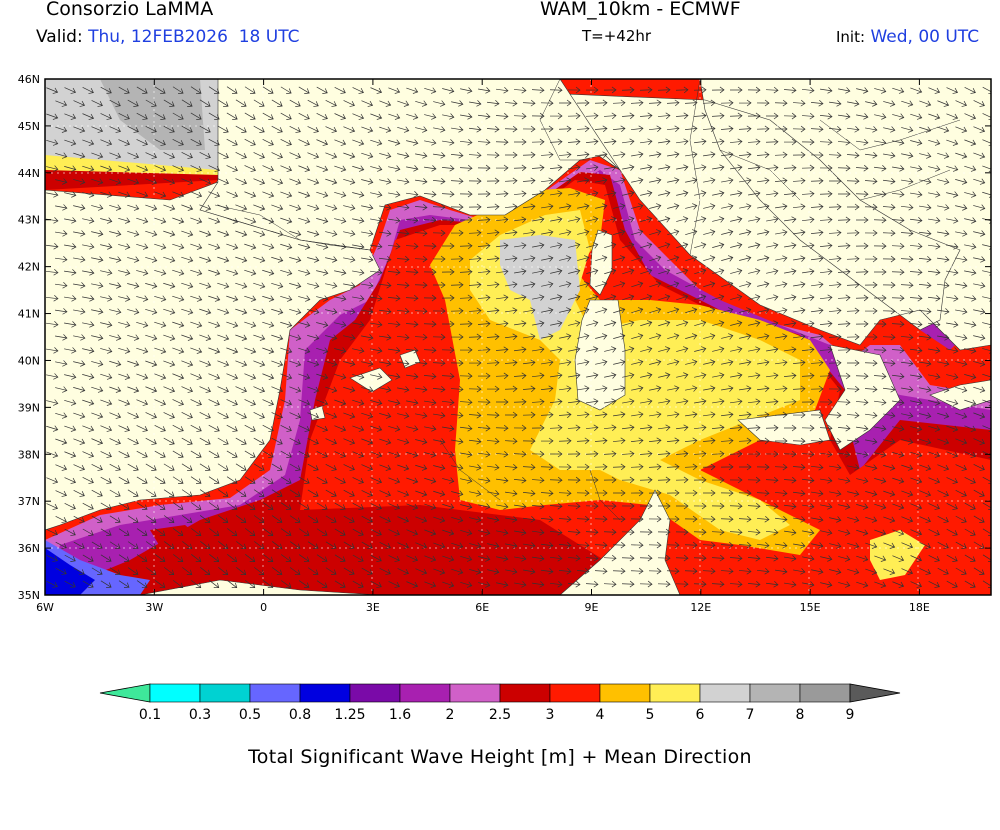 The image size is (1000, 830). What do you see at coordinates (475, 693) in the screenshot?
I see `colorbar-swatch` at bounding box center [475, 693].